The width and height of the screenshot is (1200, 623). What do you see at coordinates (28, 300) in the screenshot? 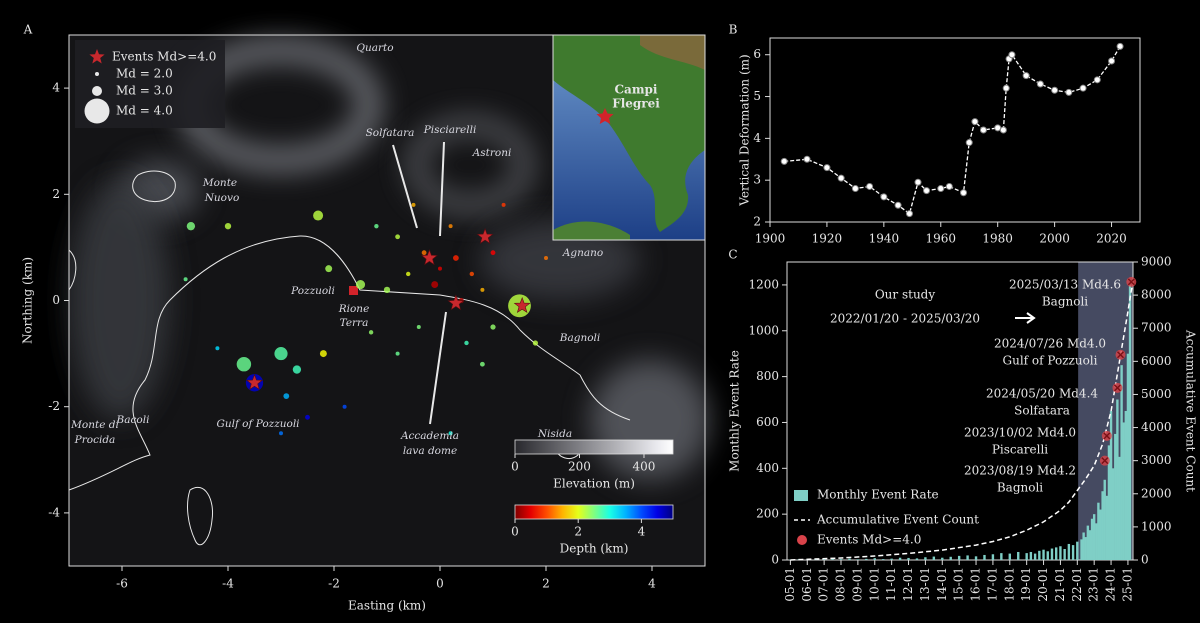
I see `y-axis-label: Northing (km)` at bounding box center [28, 300].